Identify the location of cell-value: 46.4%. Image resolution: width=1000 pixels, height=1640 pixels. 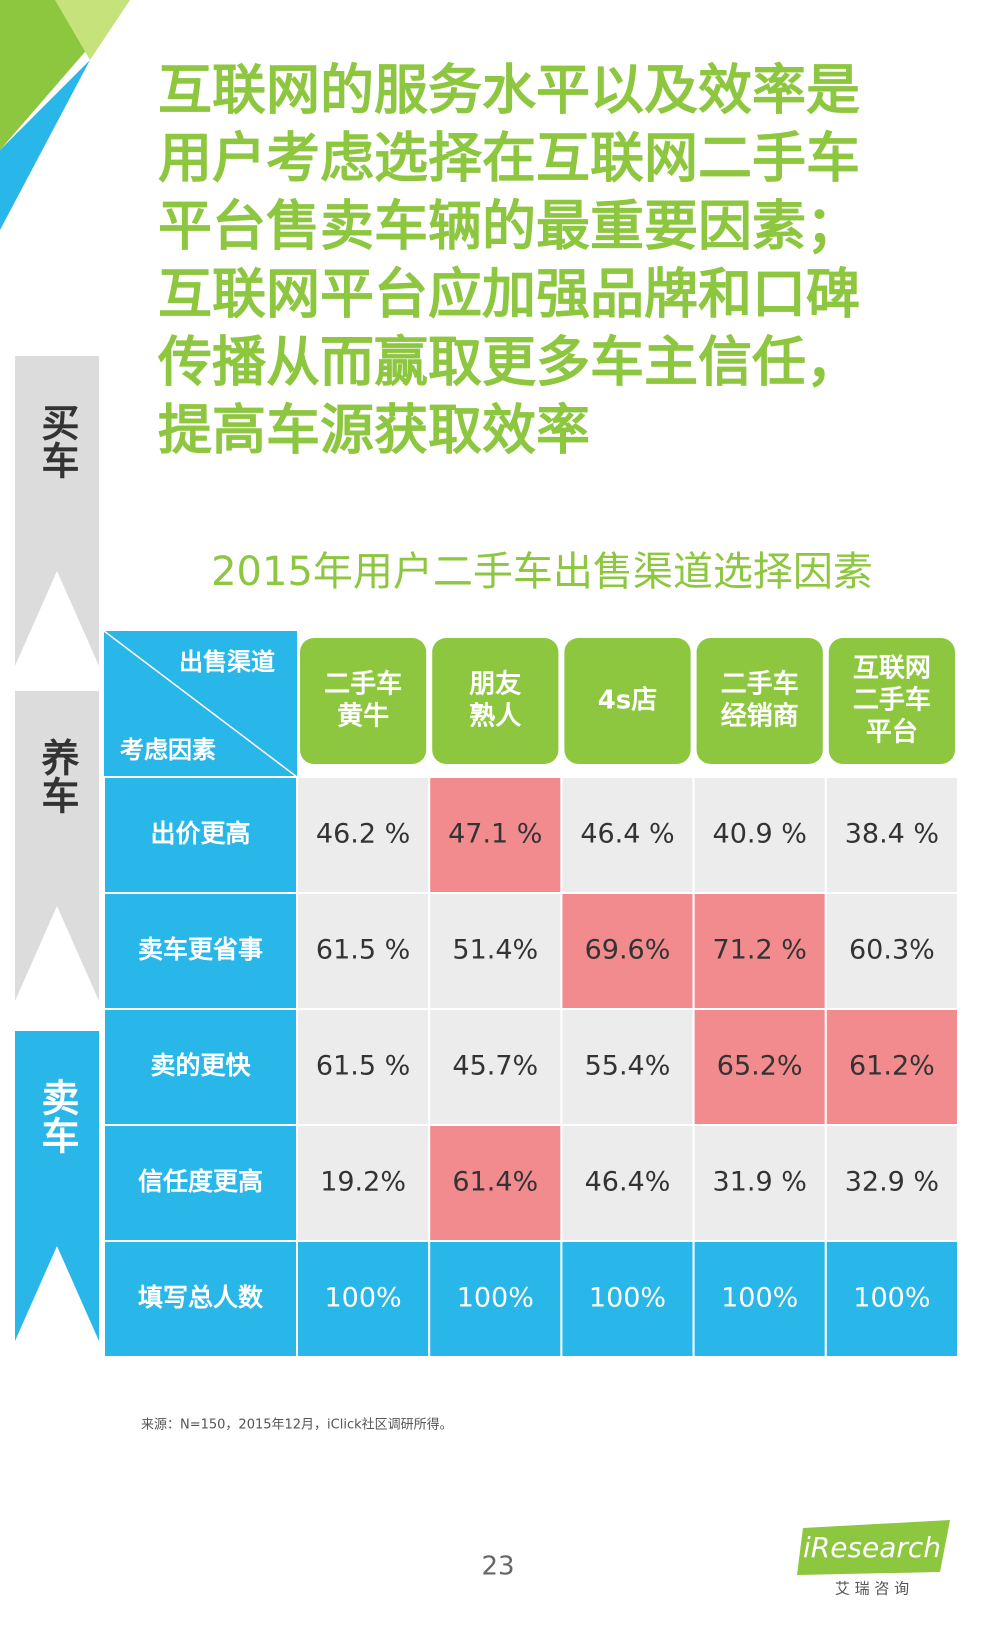
(628, 1182).